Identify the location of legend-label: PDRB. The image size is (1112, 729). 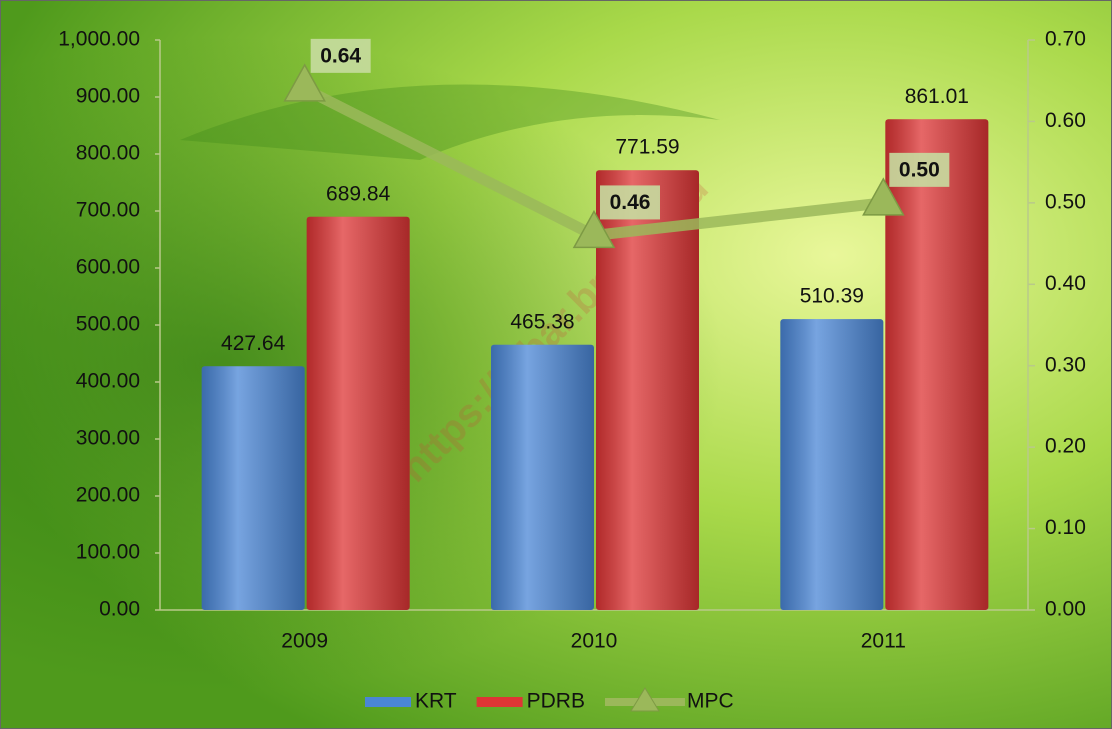
(556, 701).